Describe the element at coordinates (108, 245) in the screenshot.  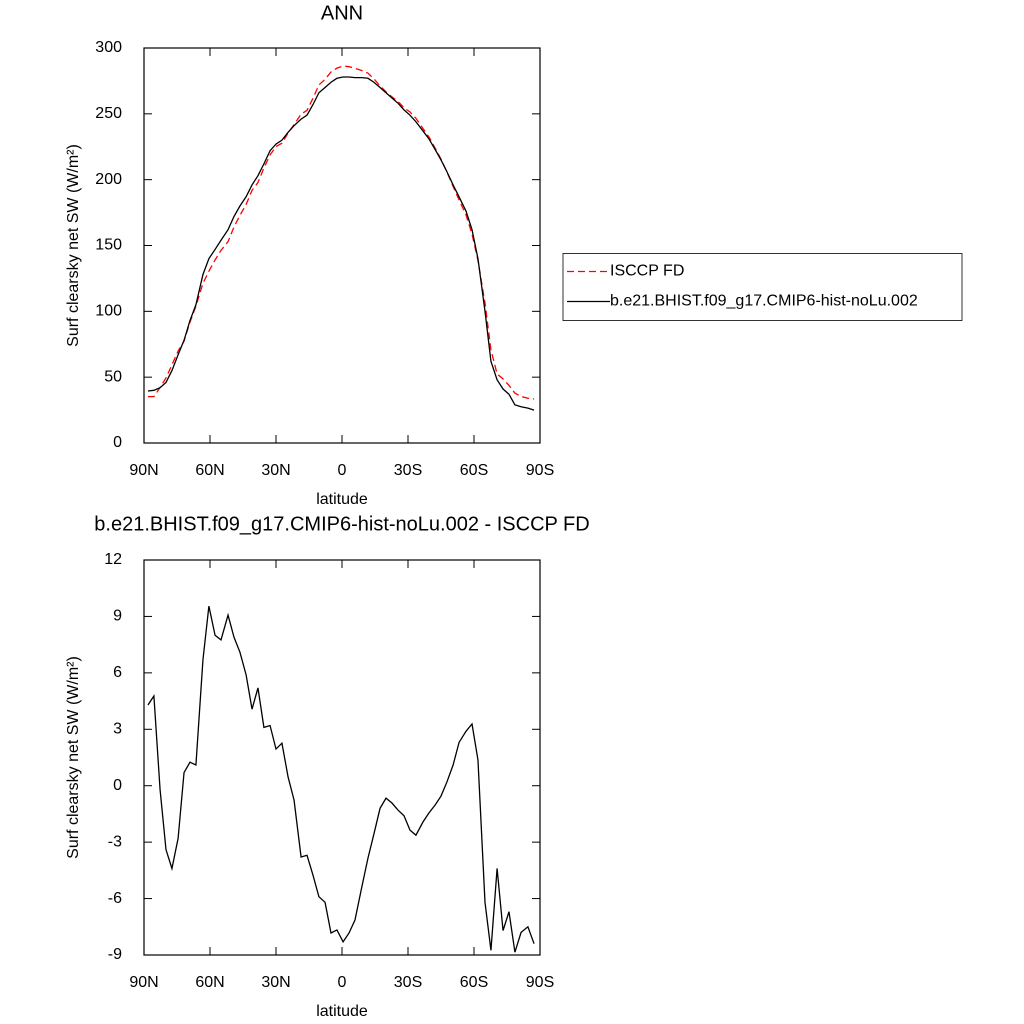
I see `y-tick-label: 150` at that location.